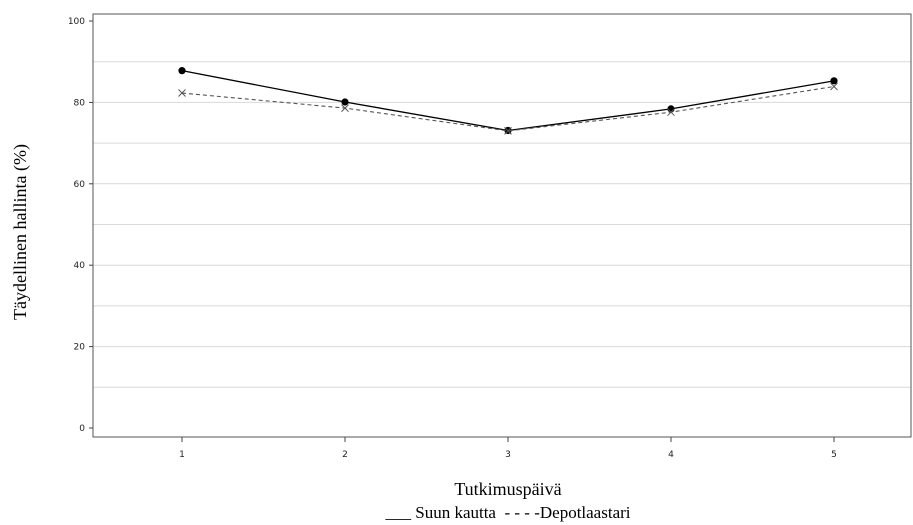  What do you see at coordinates (82, 429) in the screenshot?
I see `y-tick-label: 0` at bounding box center [82, 429].